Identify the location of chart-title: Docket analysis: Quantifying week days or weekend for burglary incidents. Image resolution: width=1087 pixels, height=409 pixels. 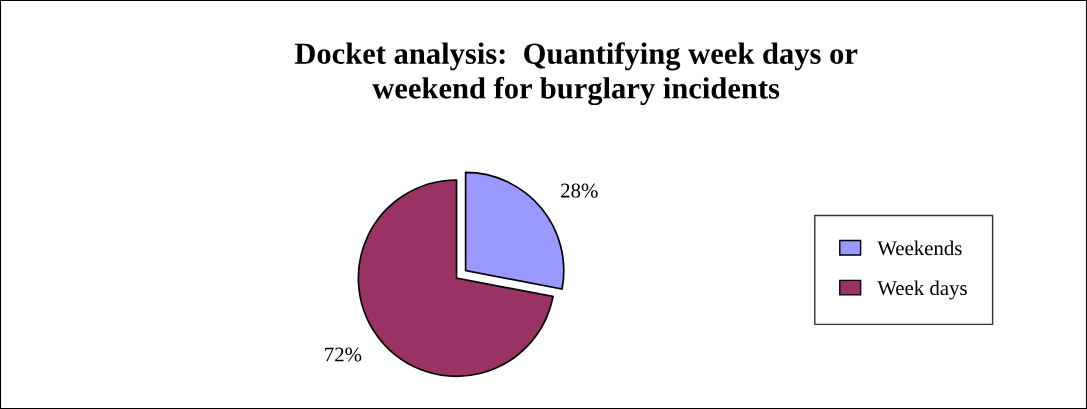
(576, 74).